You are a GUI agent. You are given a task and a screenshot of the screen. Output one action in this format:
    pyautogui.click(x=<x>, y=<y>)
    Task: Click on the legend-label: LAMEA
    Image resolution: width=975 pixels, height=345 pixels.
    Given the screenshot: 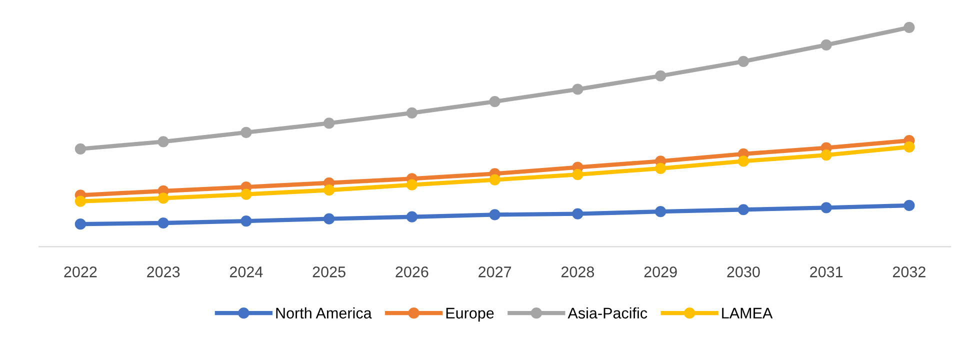 What is the action you would take?
    pyautogui.click(x=747, y=313)
    